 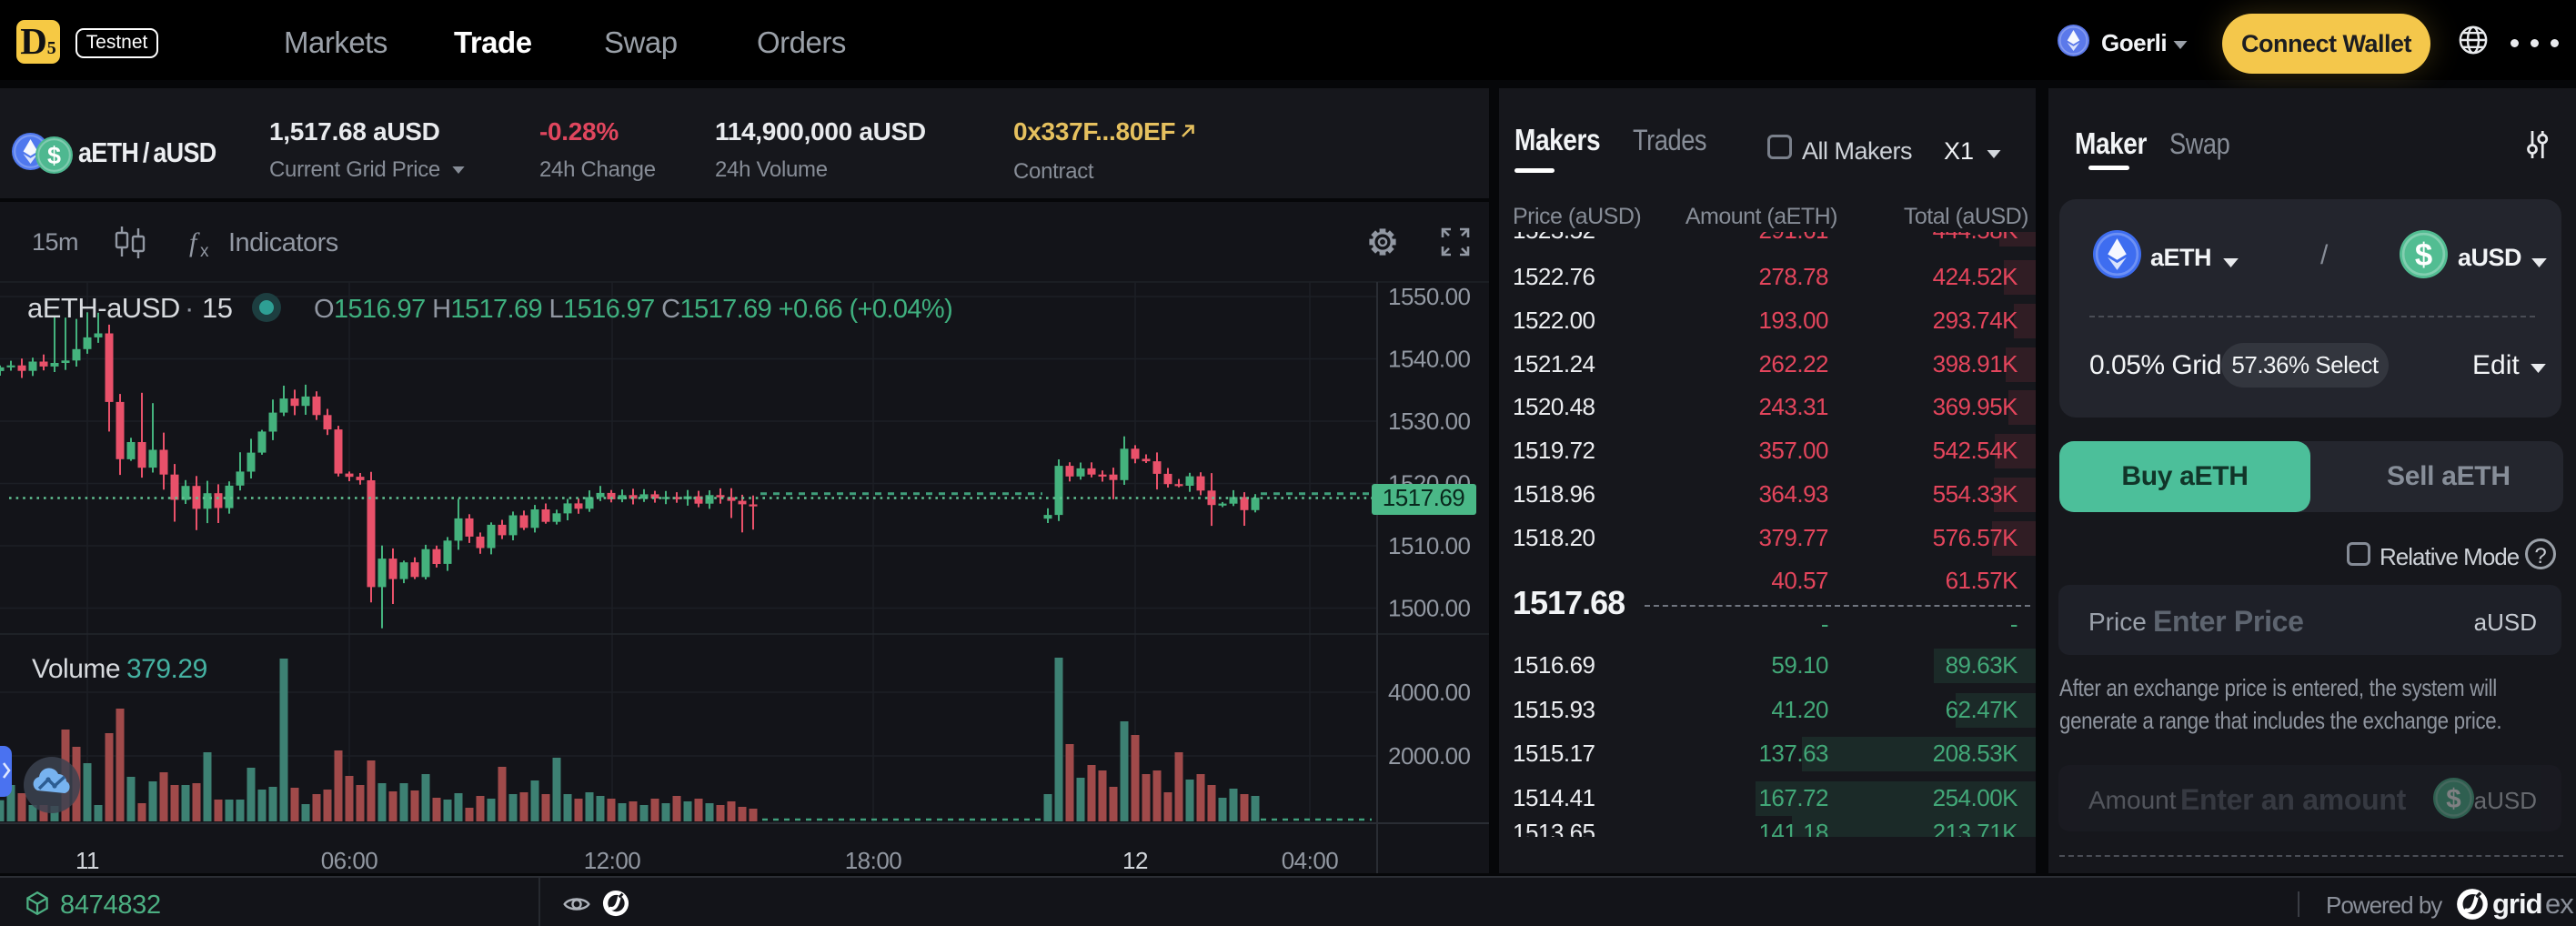 I want to click on svg-text: 18:00, so click(x=873, y=860).